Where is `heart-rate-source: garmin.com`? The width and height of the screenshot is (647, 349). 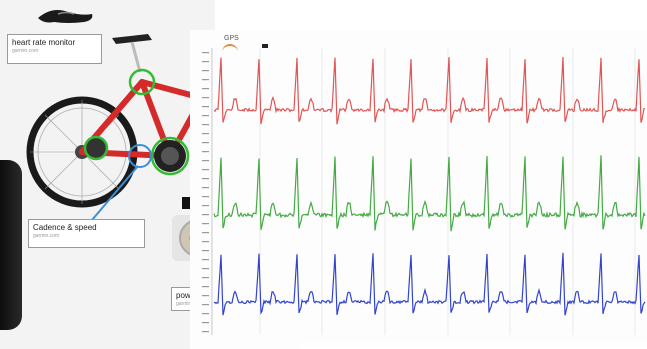
heart-rate-source: garmin.com is located at coordinates (25, 51).